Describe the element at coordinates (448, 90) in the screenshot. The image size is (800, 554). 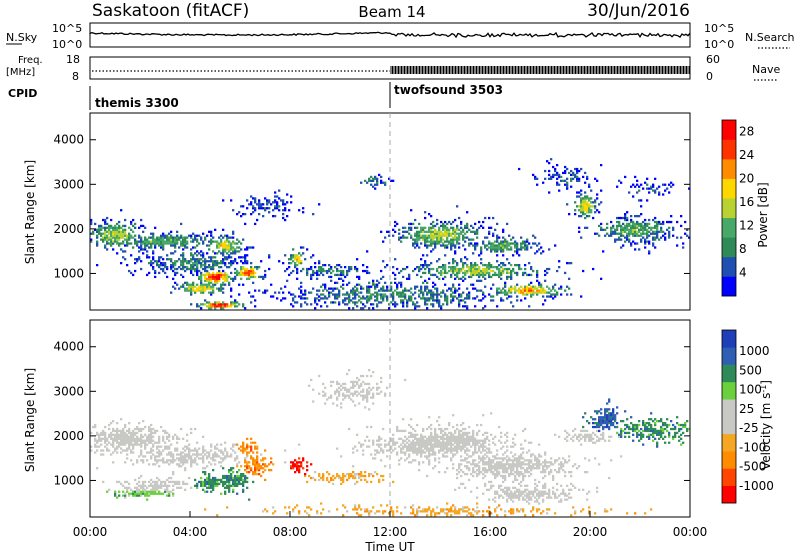
I see `cpid-program-2: twofsound 3503` at that location.